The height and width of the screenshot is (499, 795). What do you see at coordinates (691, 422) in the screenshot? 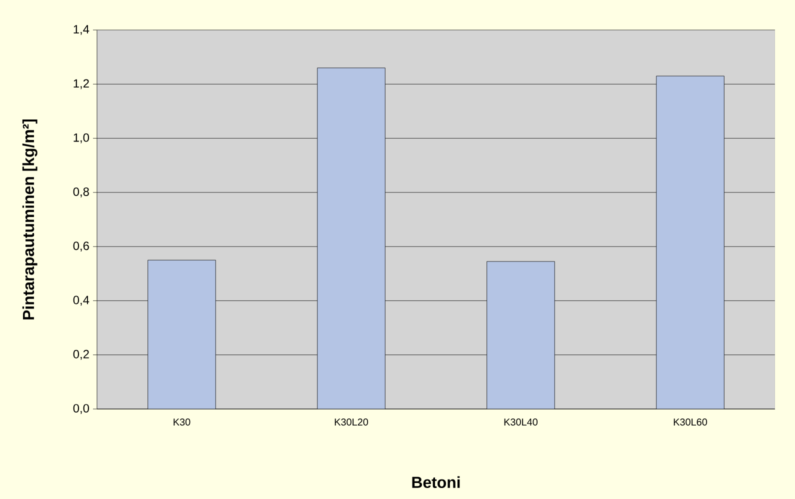
I see `x-tick-label: K30L60` at bounding box center [691, 422].